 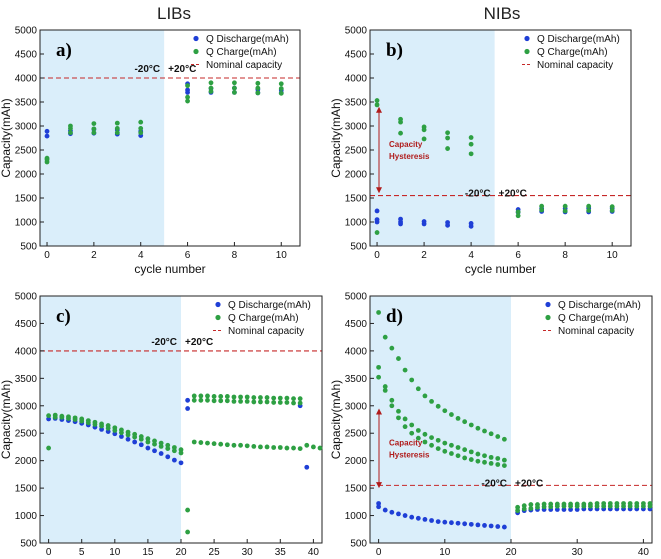 What do you see at coordinates (527, 38) in the screenshot?
I see `legend-marker-discharge` at bounding box center [527, 38].